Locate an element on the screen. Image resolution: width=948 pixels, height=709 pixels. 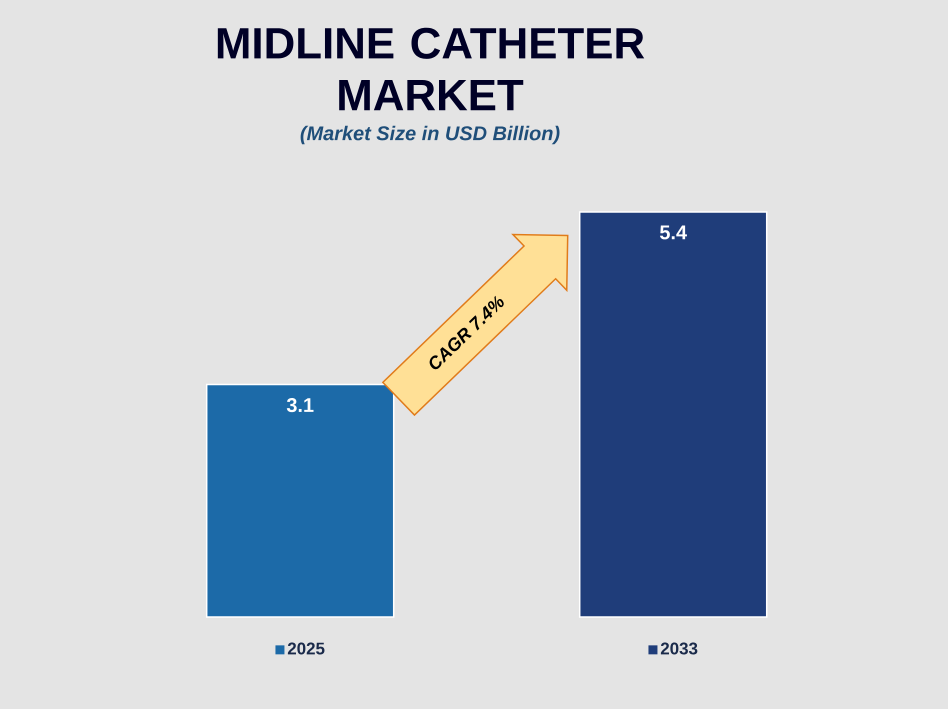
x-tick-label: 2033 is located at coordinates (679, 648).